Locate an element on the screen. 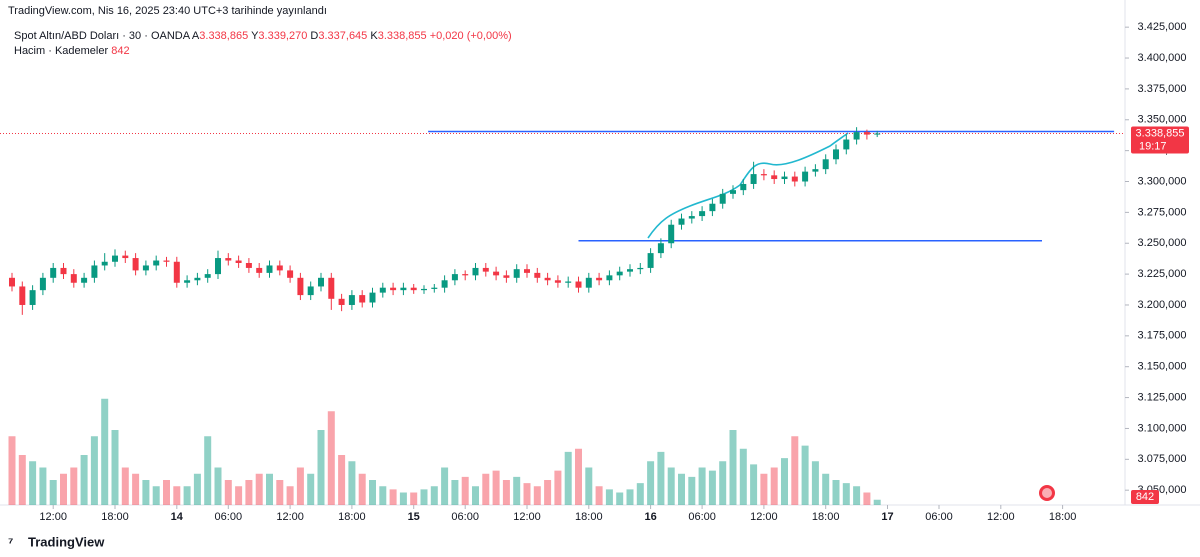 The width and height of the screenshot is (1200, 557). volume-legend: Hacim · Kademeler 842 is located at coordinates (72, 51).